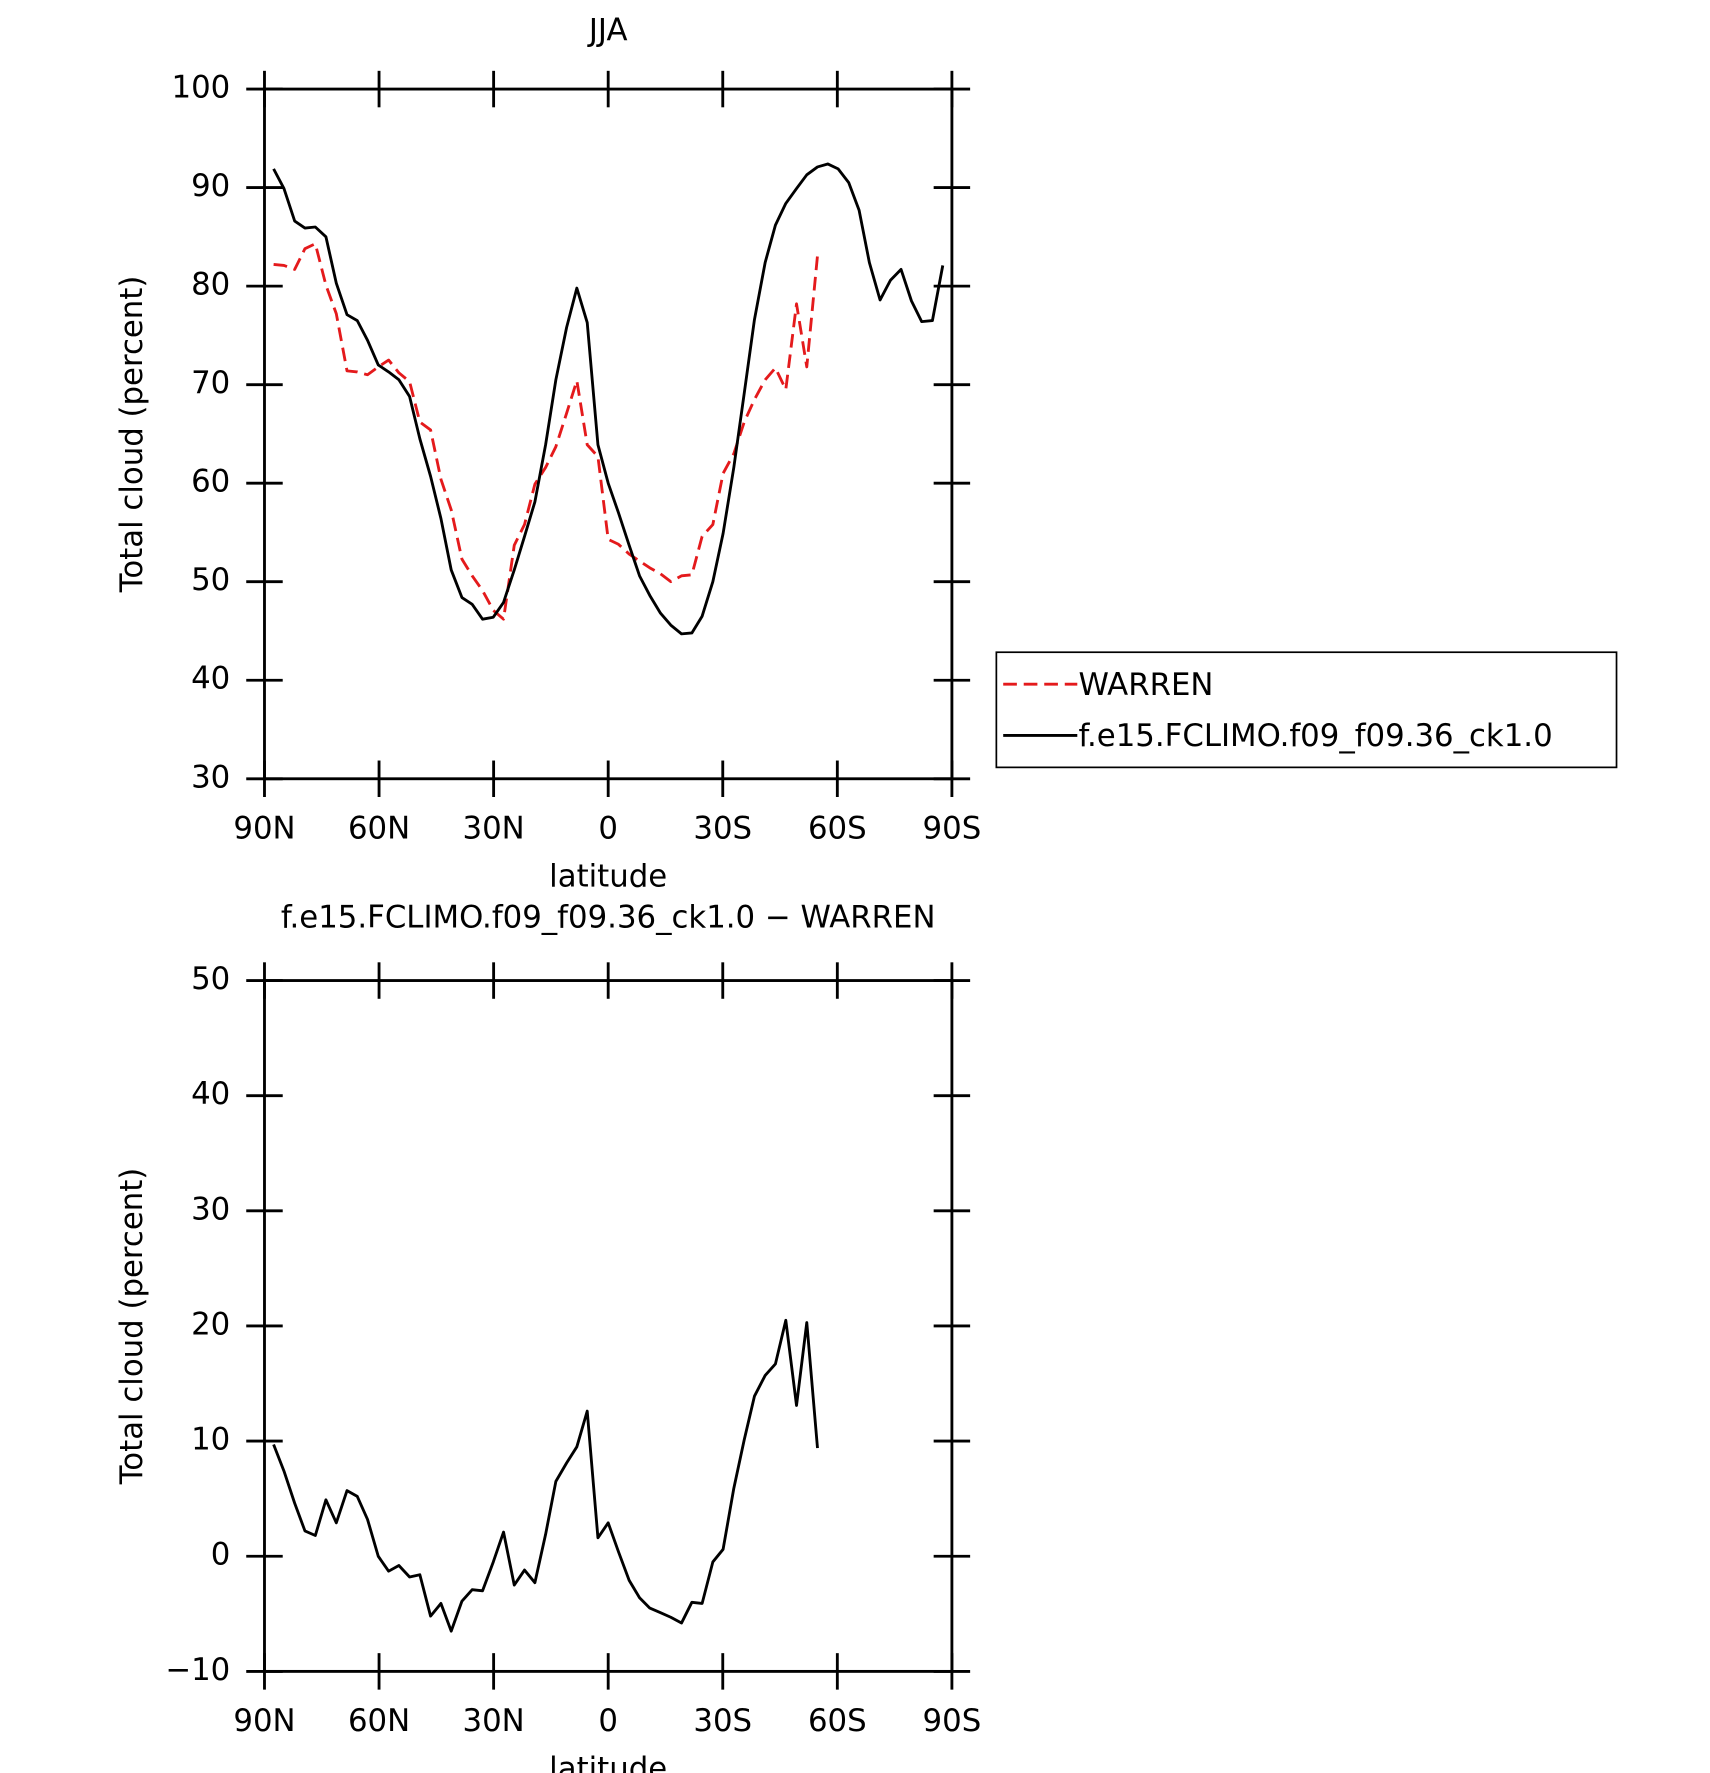 The image size is (1710, 1773). Describe the element at coordinates (210, 1324) in the screenshot. I see `y-tick-label: 20` at that location.